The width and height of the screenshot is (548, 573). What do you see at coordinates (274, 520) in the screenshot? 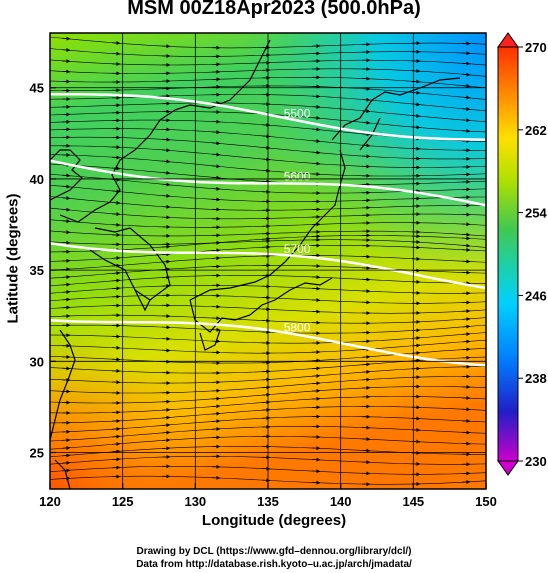
I see `x-axis-title: Longitude (degrees)` at bounding box center [274, 520].